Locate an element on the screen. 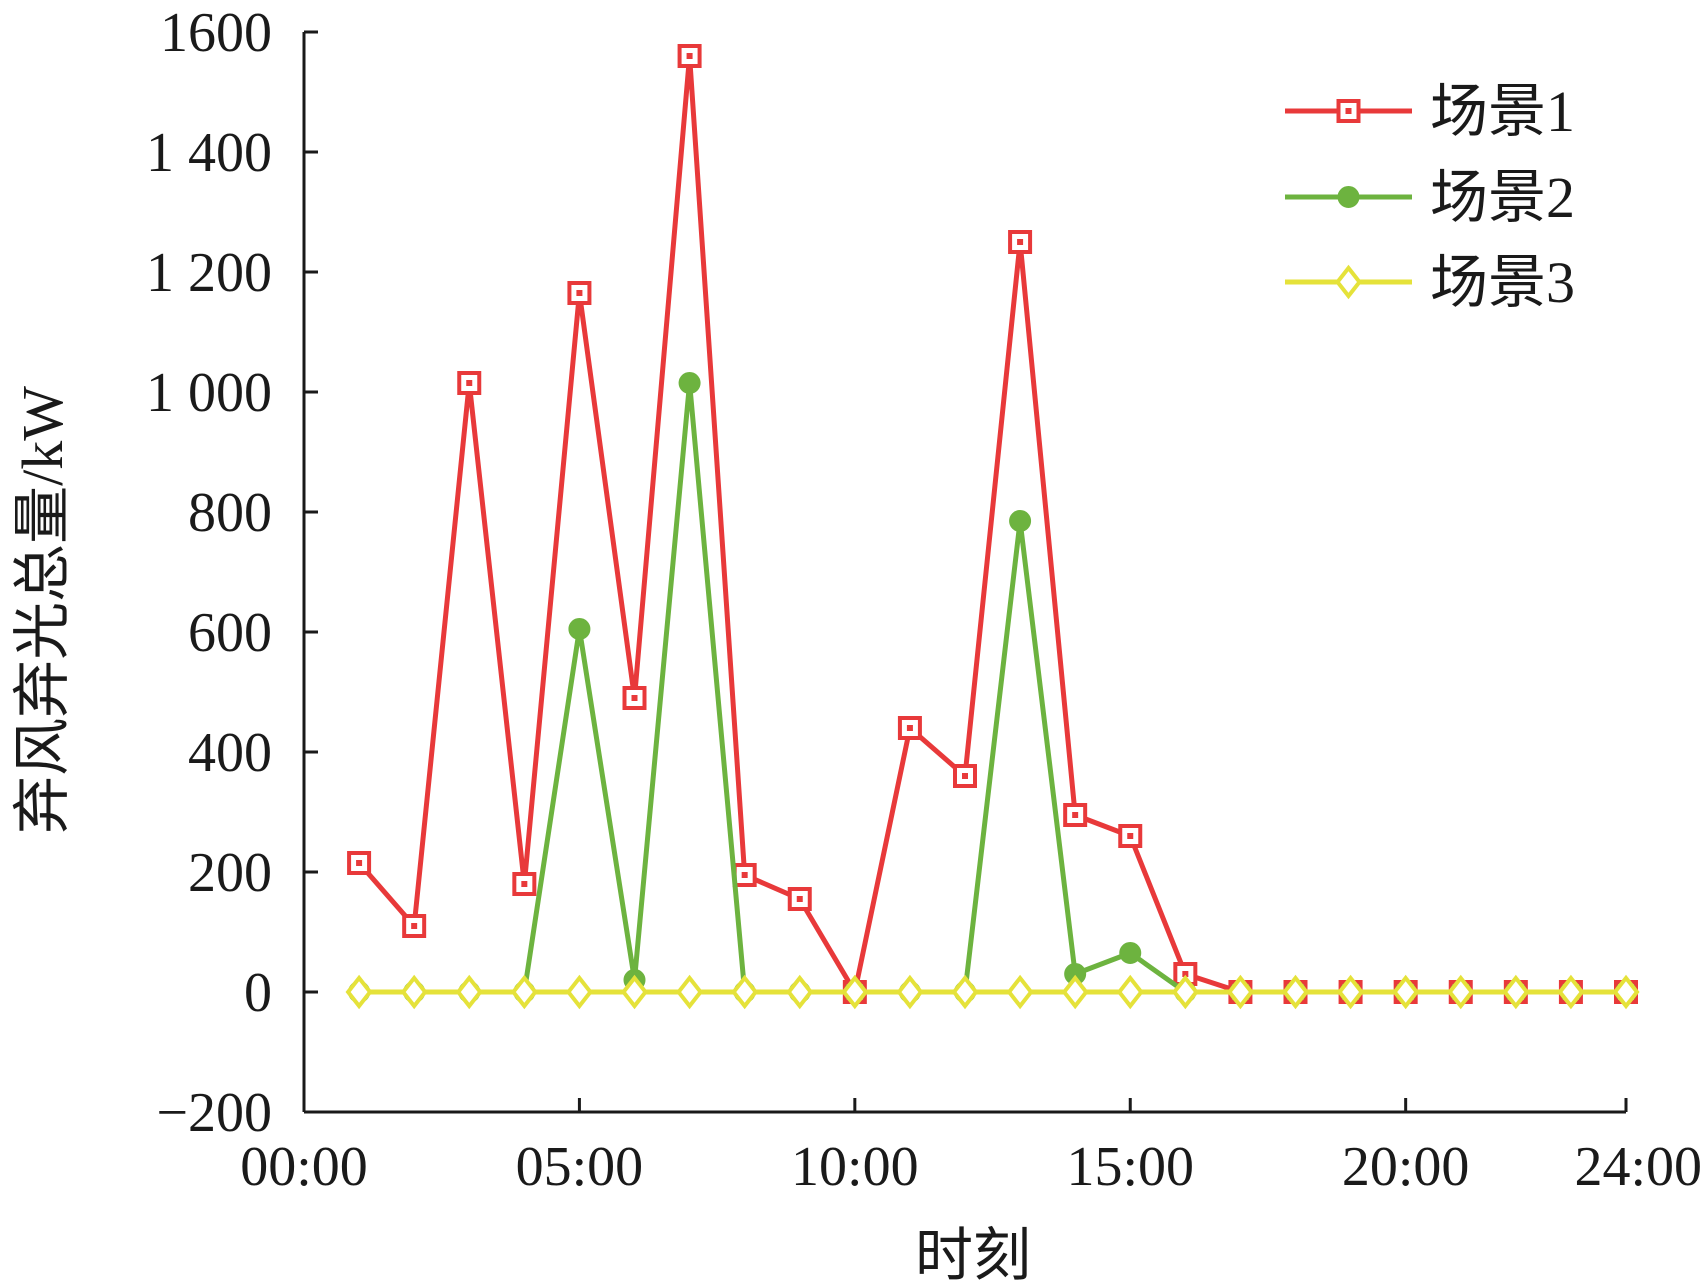  legend-item: 场景1 is located at coordinates (1430, 111).